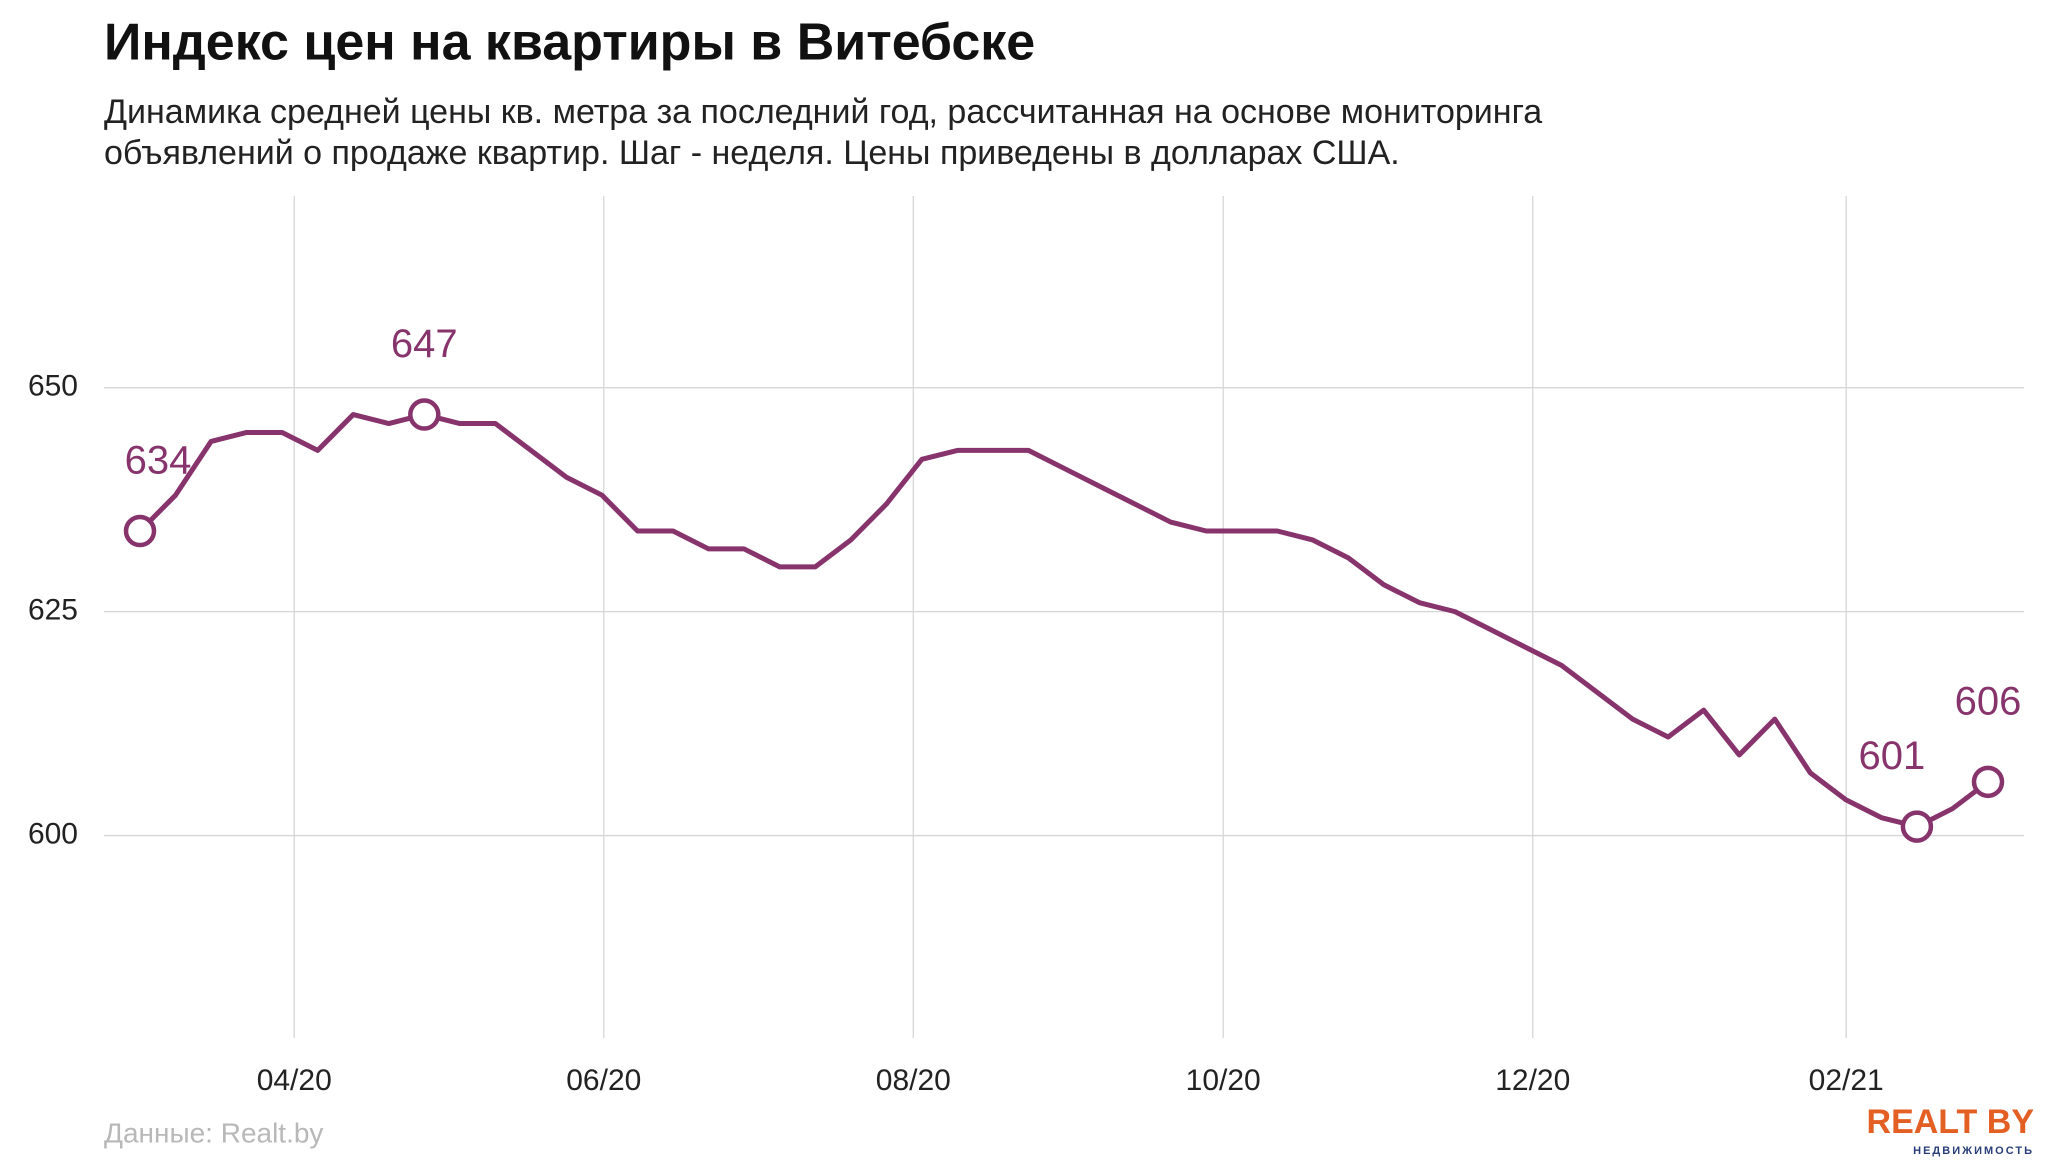 The image size is (2048, 1171). Describe the element at coordinates (213, 1132) in the screenshot. I see `source-note: Данные: Realt.by` at that location.